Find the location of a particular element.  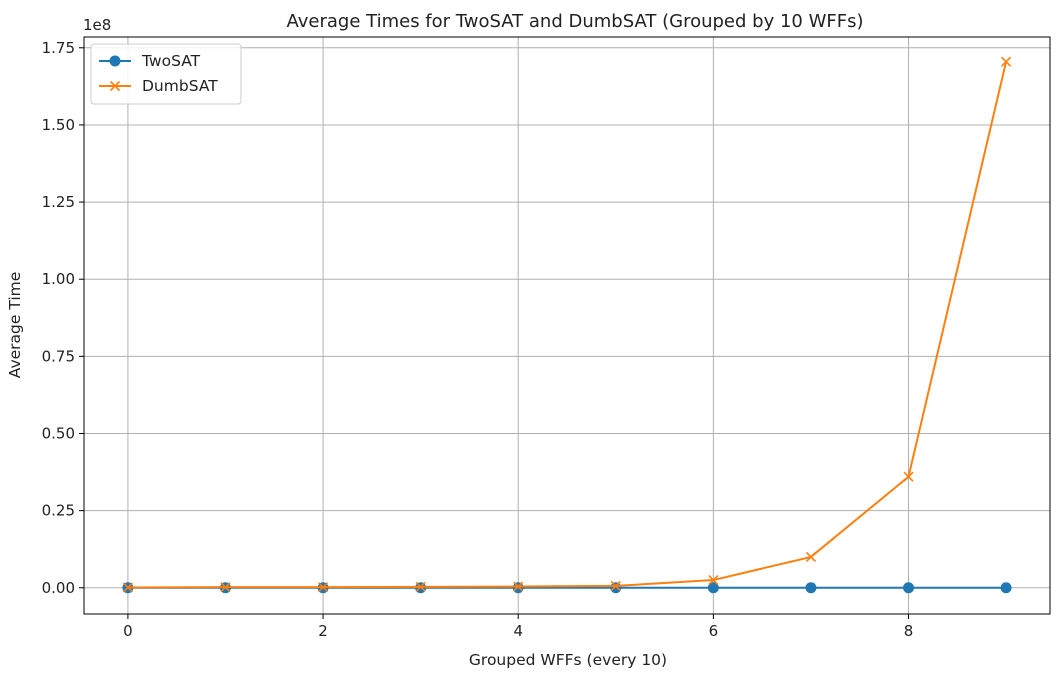

x-tick-label: 8 is located at coordinates (909, 631).